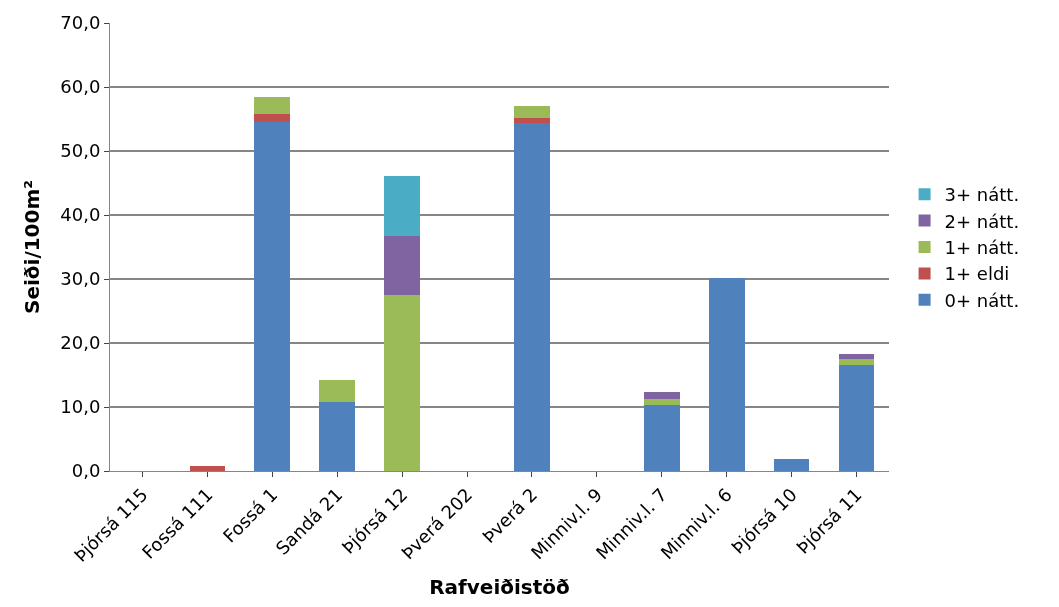 The image size is (1059, 607). I want to click on legend-label: 2+ nátt., so click(982, 221).